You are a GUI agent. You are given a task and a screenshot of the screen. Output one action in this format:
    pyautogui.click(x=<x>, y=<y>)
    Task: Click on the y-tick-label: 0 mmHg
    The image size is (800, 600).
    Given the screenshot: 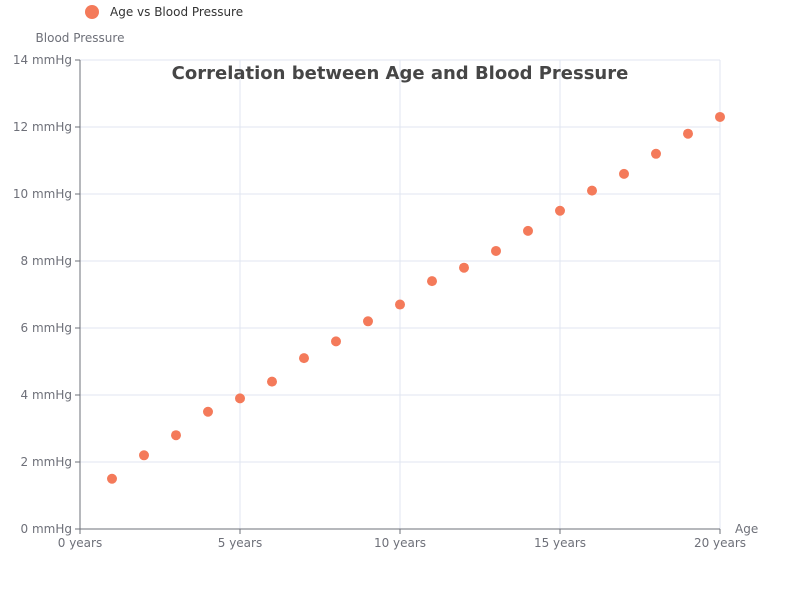 What is the action you would take?
    pyautogui.click(x=46, y=529)
    